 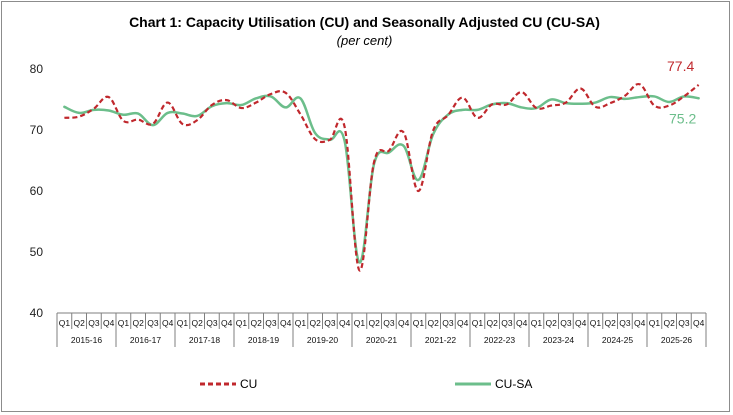 I want to click on x-tick-year: 2023-24, so click(x=558, y=340).